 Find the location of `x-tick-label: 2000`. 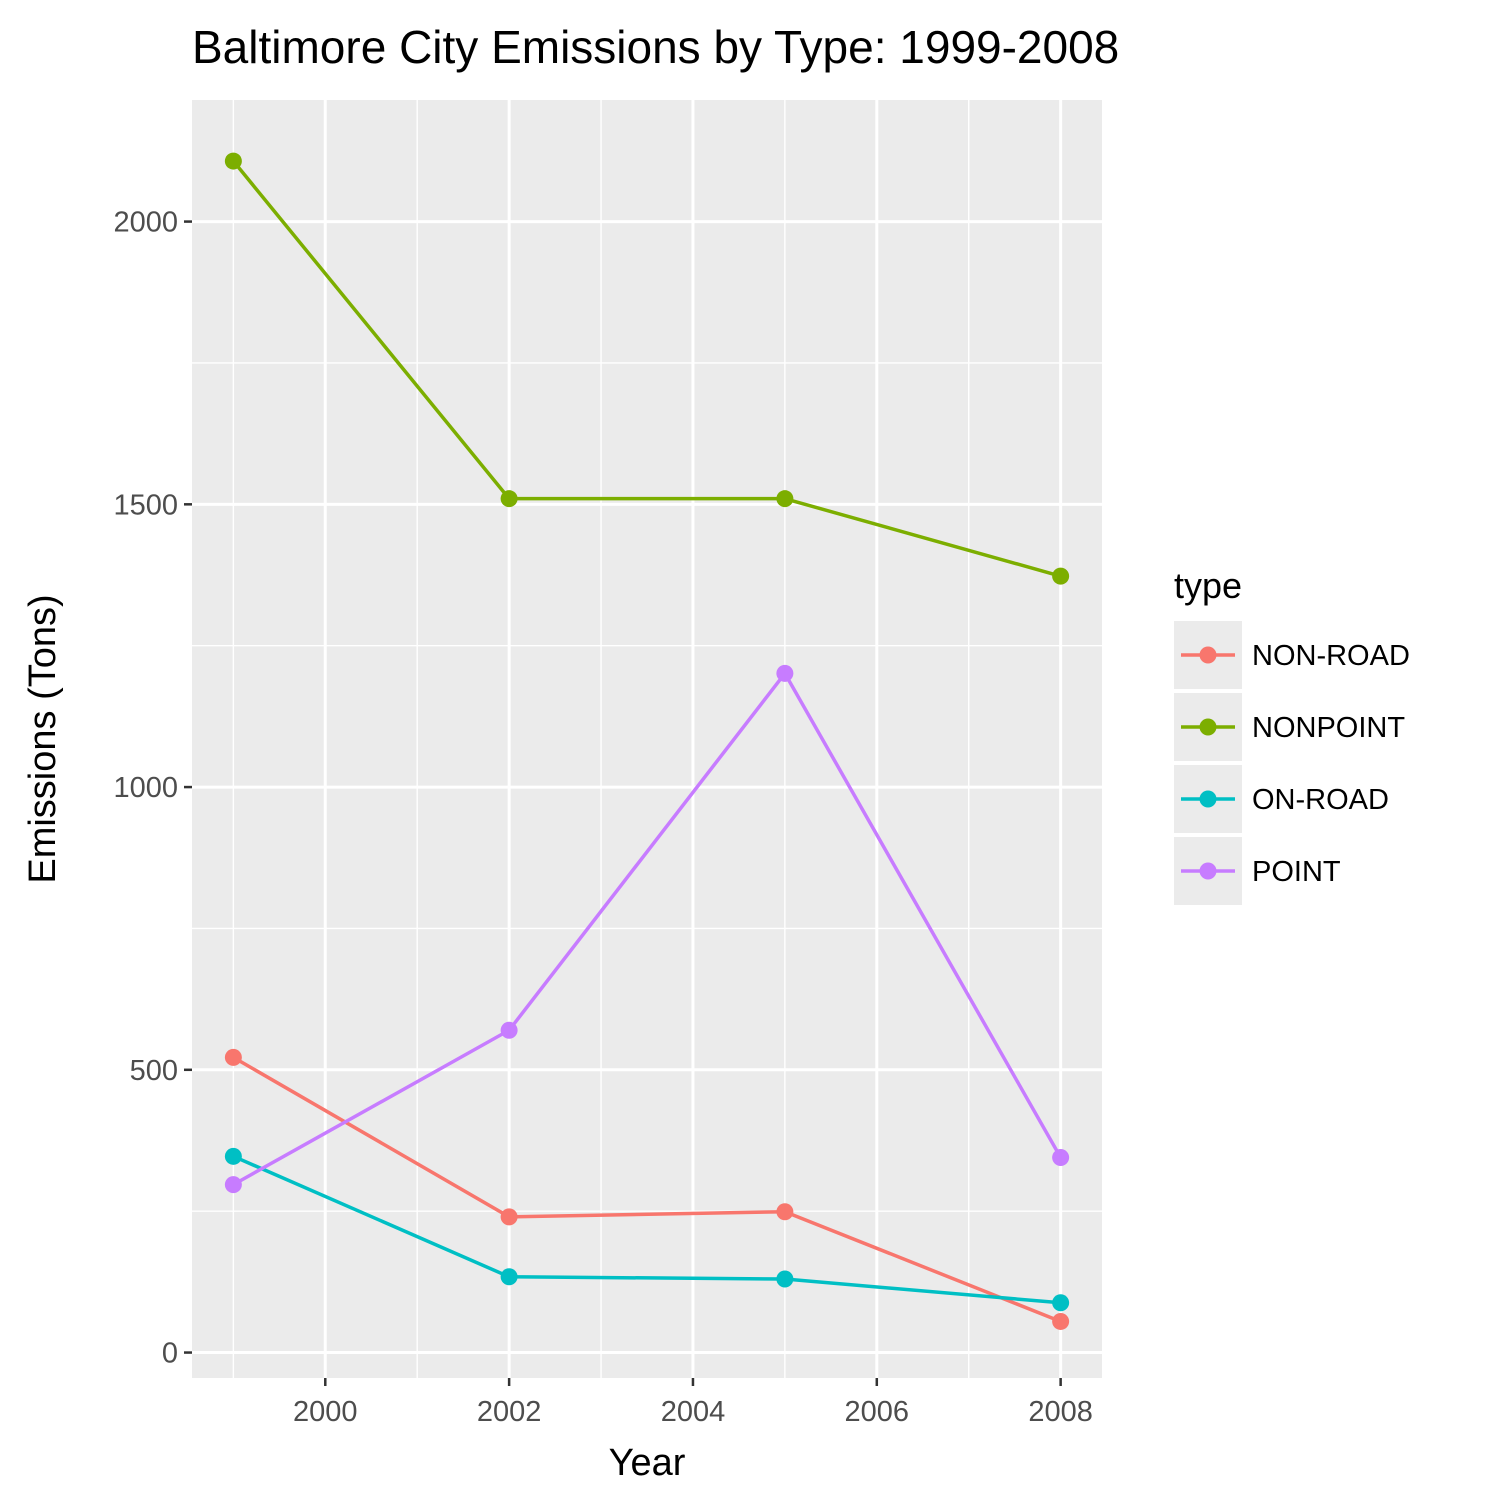

x-tick-label: 2000 is located at coordinates (325, 1412).